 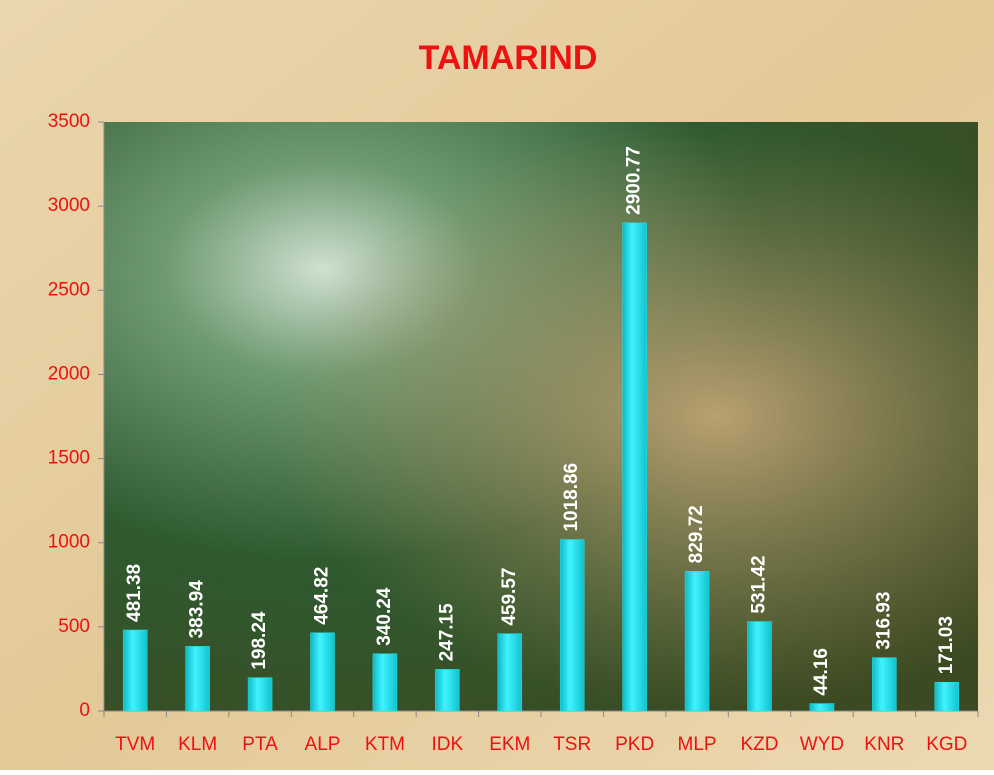 I want to click on data-label: 44.16, so click(x=821, y=672).